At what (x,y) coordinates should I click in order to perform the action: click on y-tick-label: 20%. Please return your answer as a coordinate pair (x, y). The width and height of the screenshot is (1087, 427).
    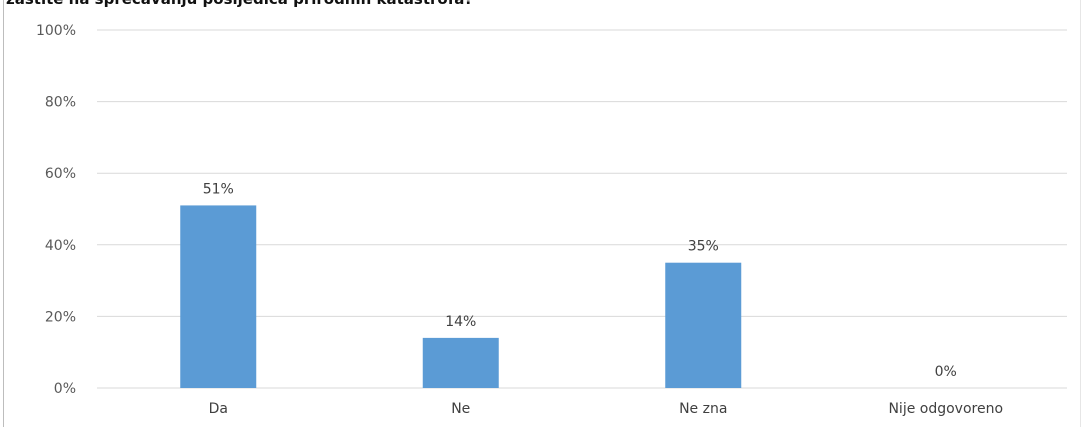
    Looking at the image, I should click on (60, 317).